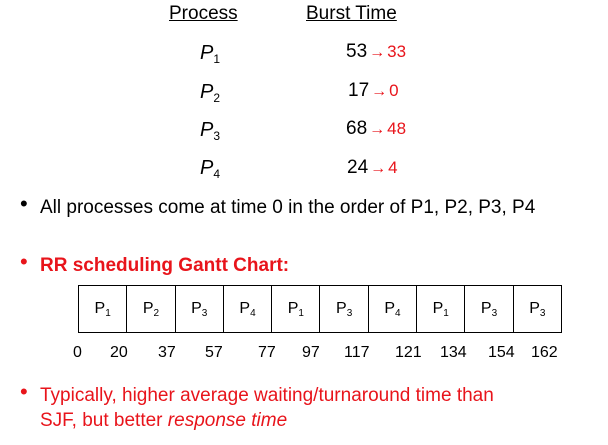 The image size is (608, 445). I want to click on process-name-p1: P1, so click(210, 54).